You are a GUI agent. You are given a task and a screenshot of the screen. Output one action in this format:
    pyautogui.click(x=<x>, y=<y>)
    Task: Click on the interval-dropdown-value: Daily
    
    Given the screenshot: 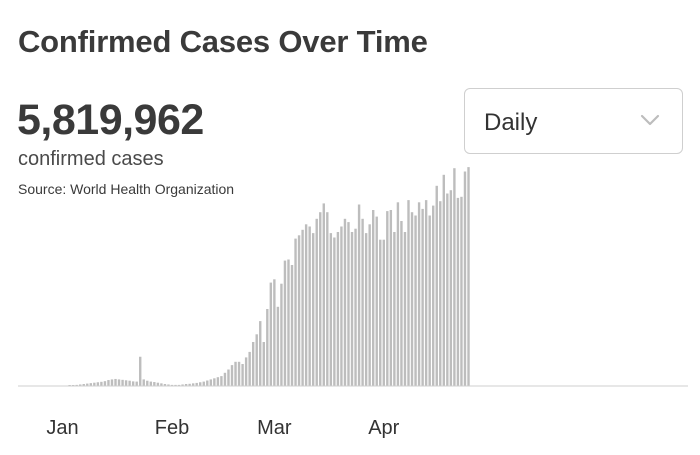 What is the action you would take?
    pyautogui.click(x=511, y=122)
    